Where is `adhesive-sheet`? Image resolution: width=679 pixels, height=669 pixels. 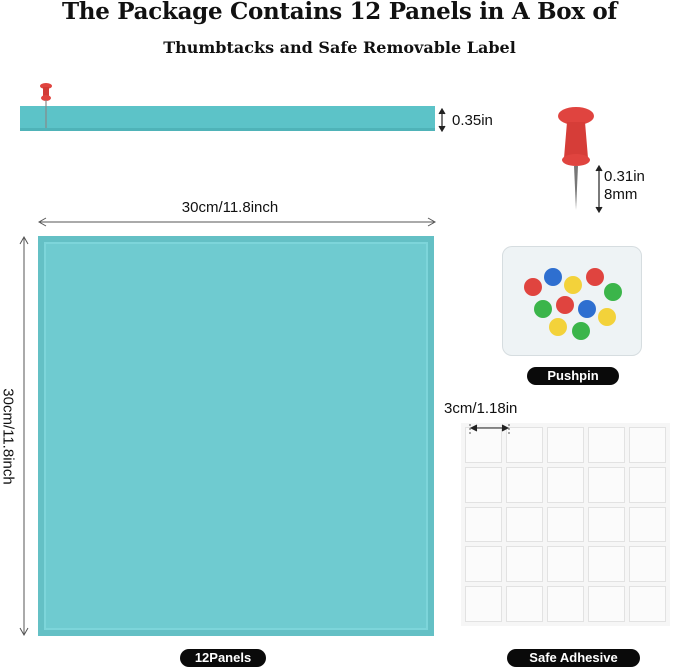 adhesive-sheet is located at coordinates (565, 524).